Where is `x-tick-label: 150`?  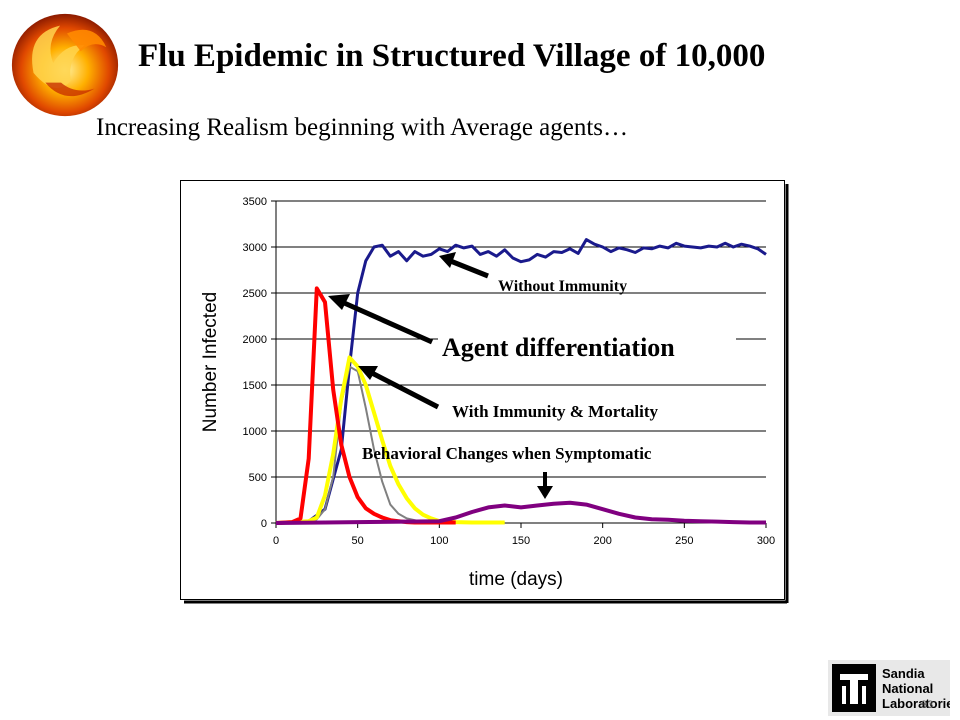 x-tick-label: 150 is located at coordinates (521, 541).